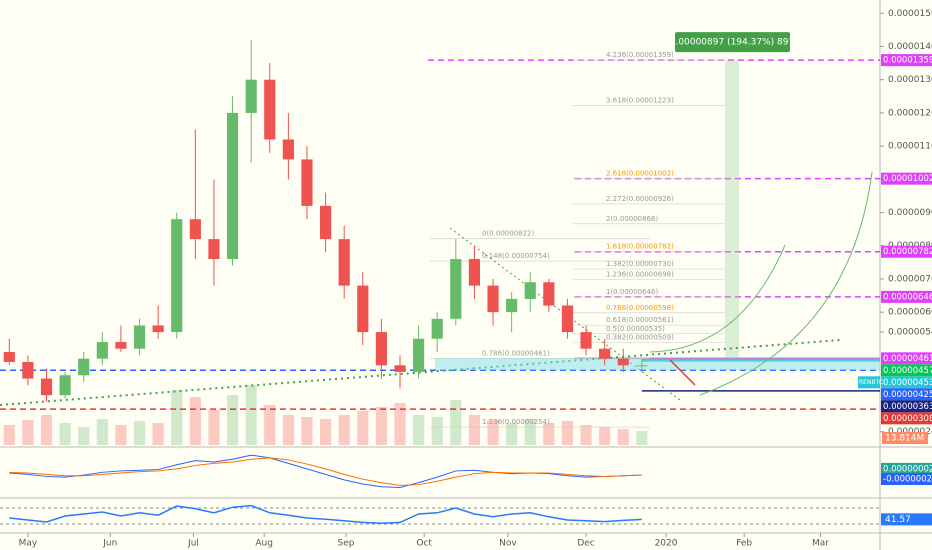  What do you see at coordinates (732, 209) in the screenshot?
I see `projection-range` at bounding box center [732, 209].